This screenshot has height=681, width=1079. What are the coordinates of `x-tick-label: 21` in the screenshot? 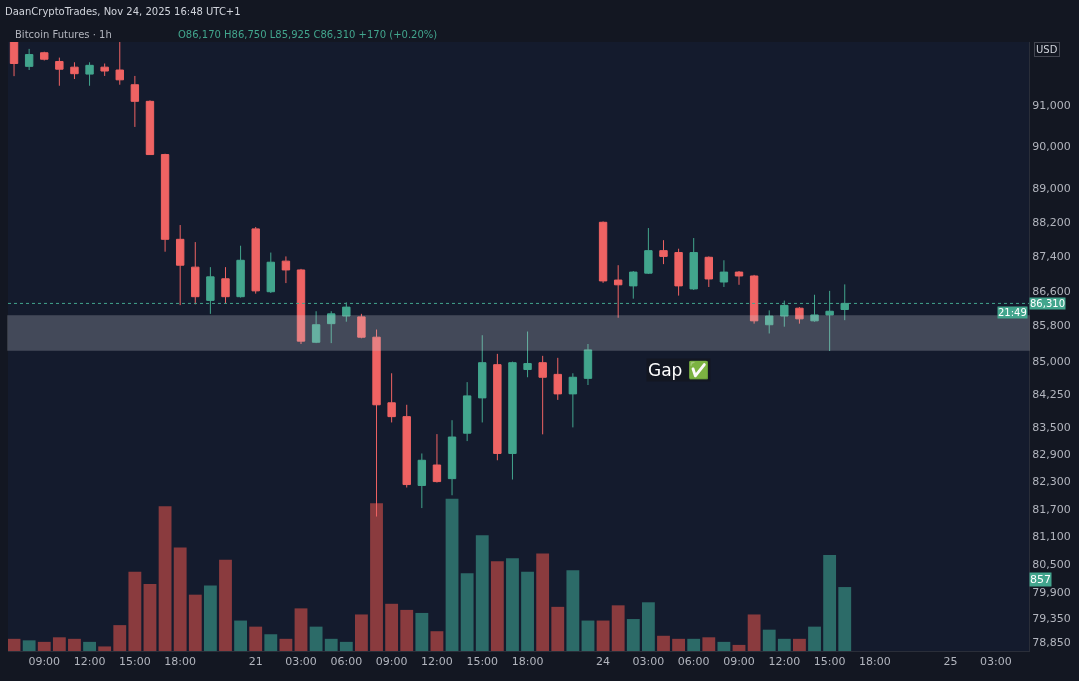 It's located at (255, 662).